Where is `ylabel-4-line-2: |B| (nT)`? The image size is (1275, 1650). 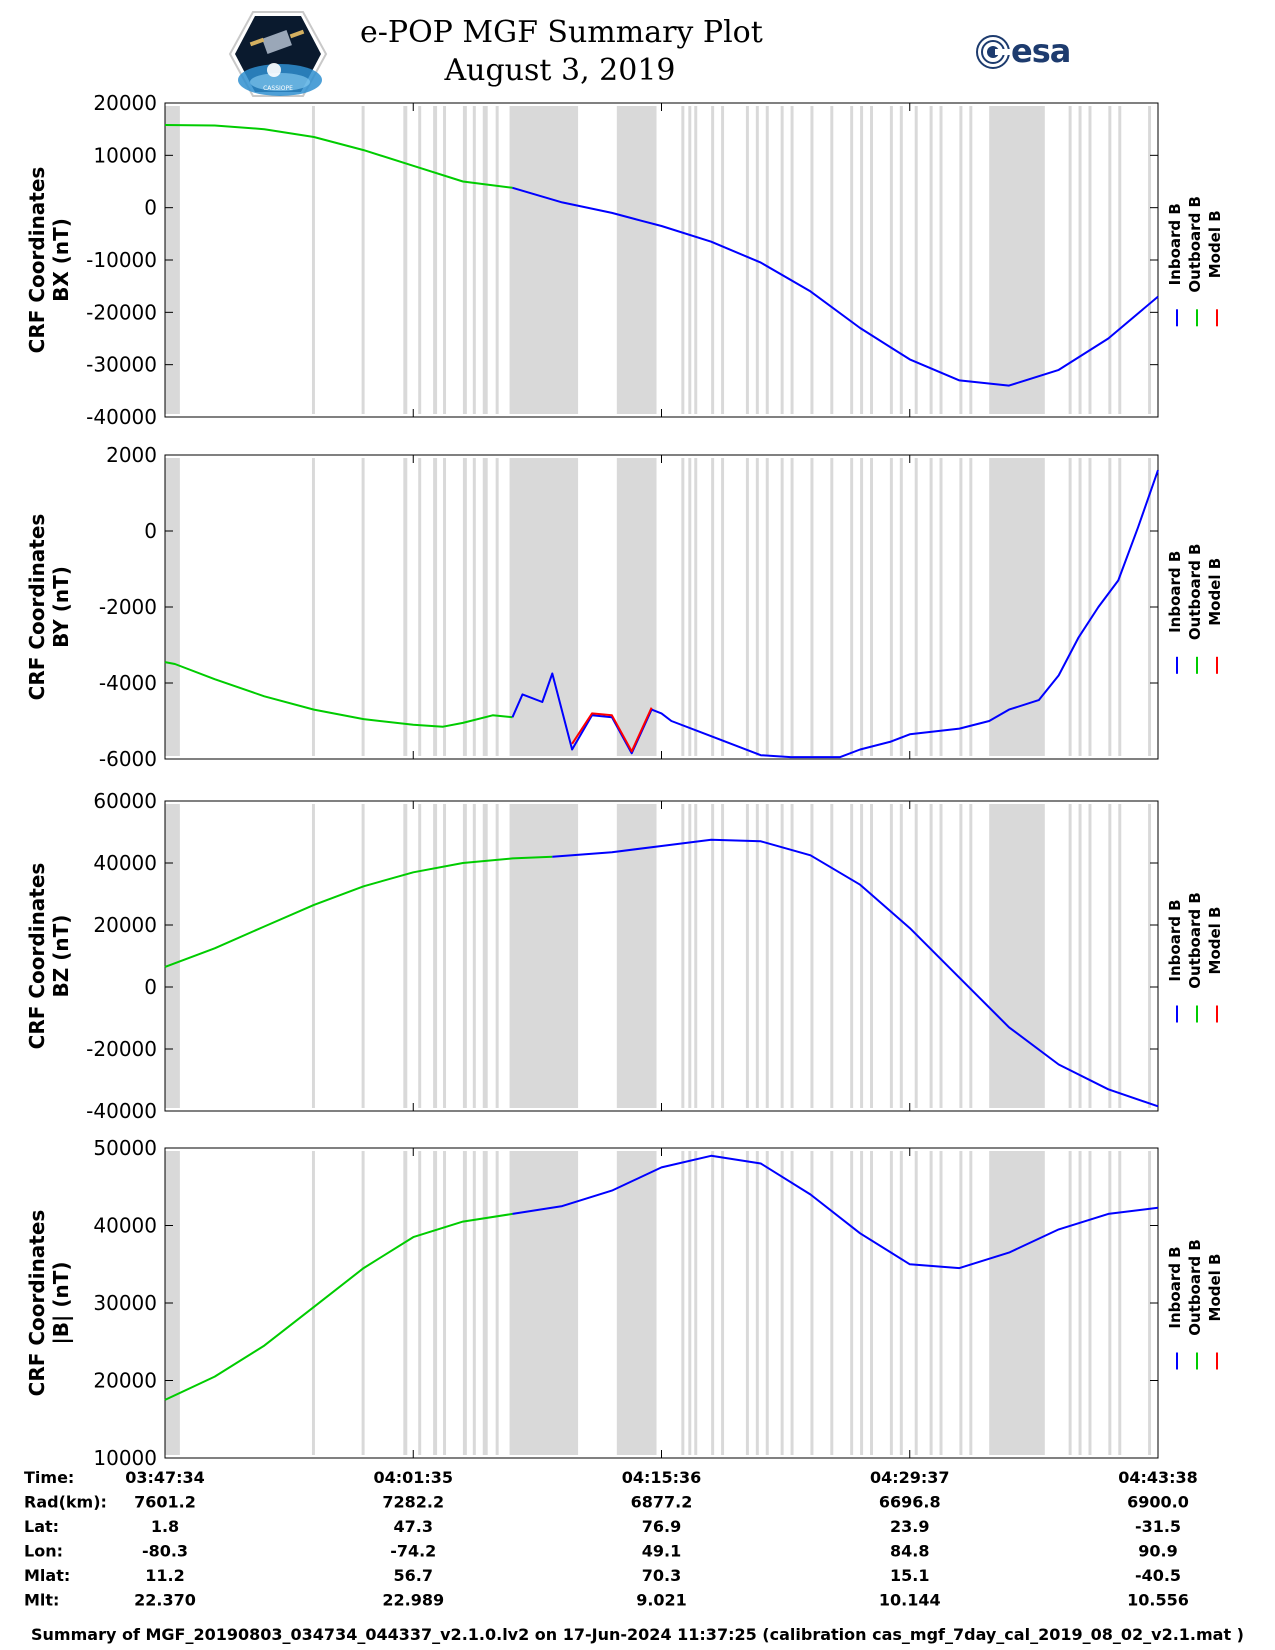 ylabel-4-line-2: |B| (nT) is located at coordinates (61, 1303).